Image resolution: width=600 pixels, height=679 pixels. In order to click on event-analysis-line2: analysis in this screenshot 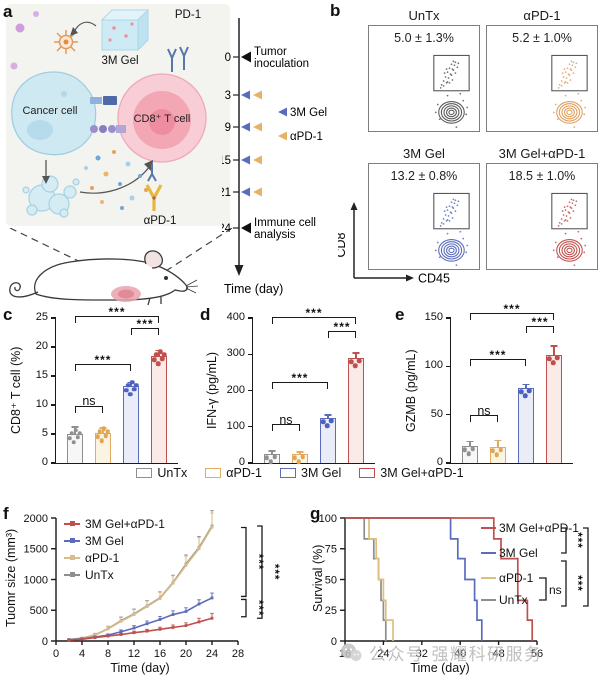, I will do `click(275, 235)`.